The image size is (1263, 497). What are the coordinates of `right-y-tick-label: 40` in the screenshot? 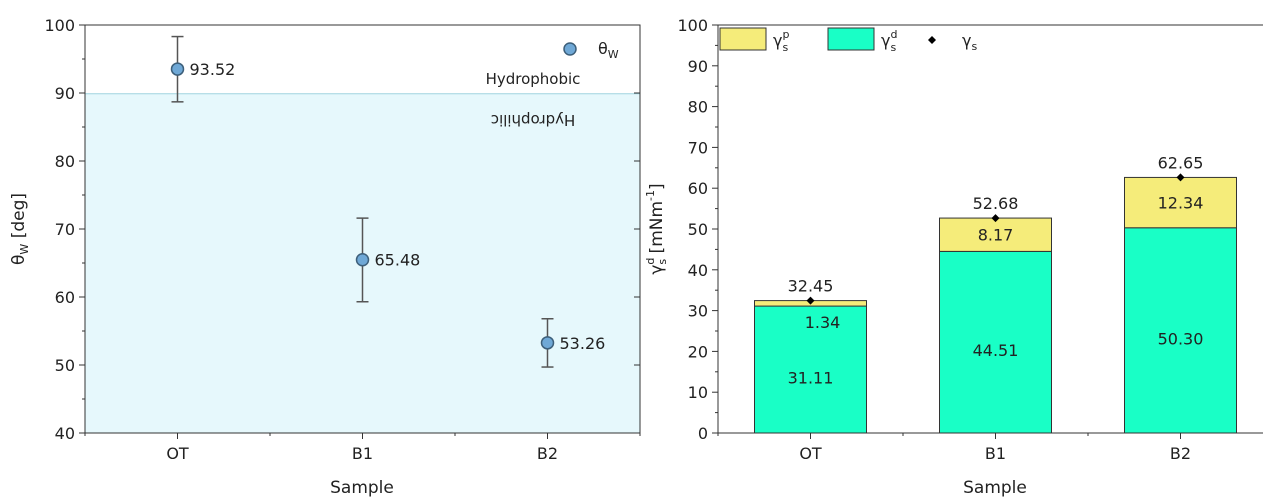 It's located at (698, 270).